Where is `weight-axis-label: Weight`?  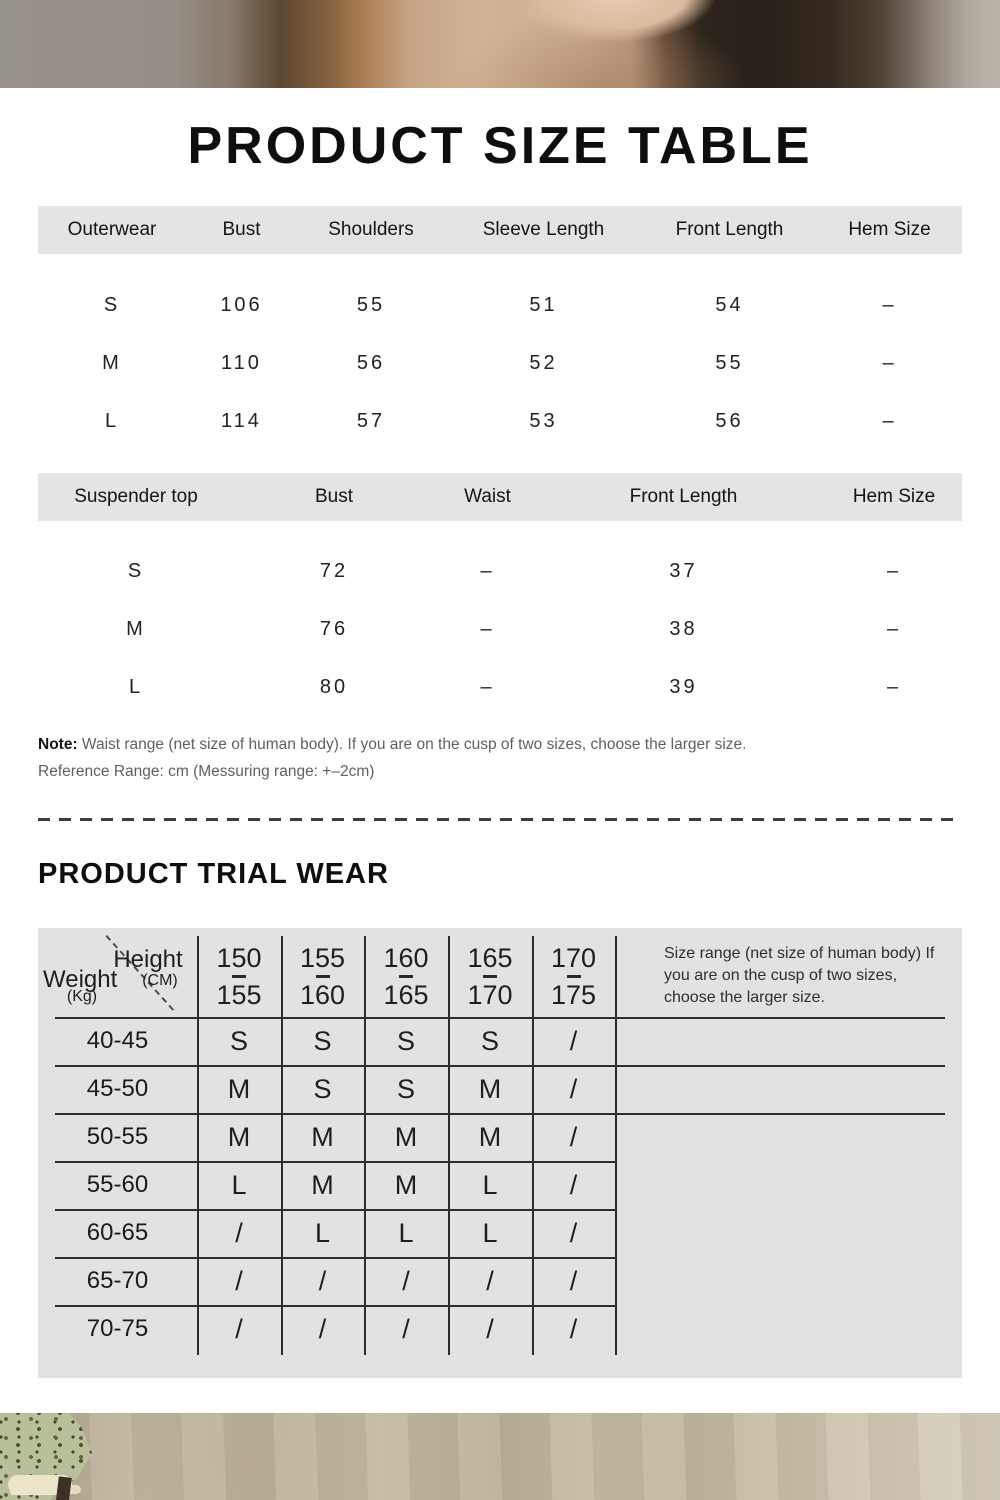
weight-axis-label: Weight is located at coordinates (80, 979).